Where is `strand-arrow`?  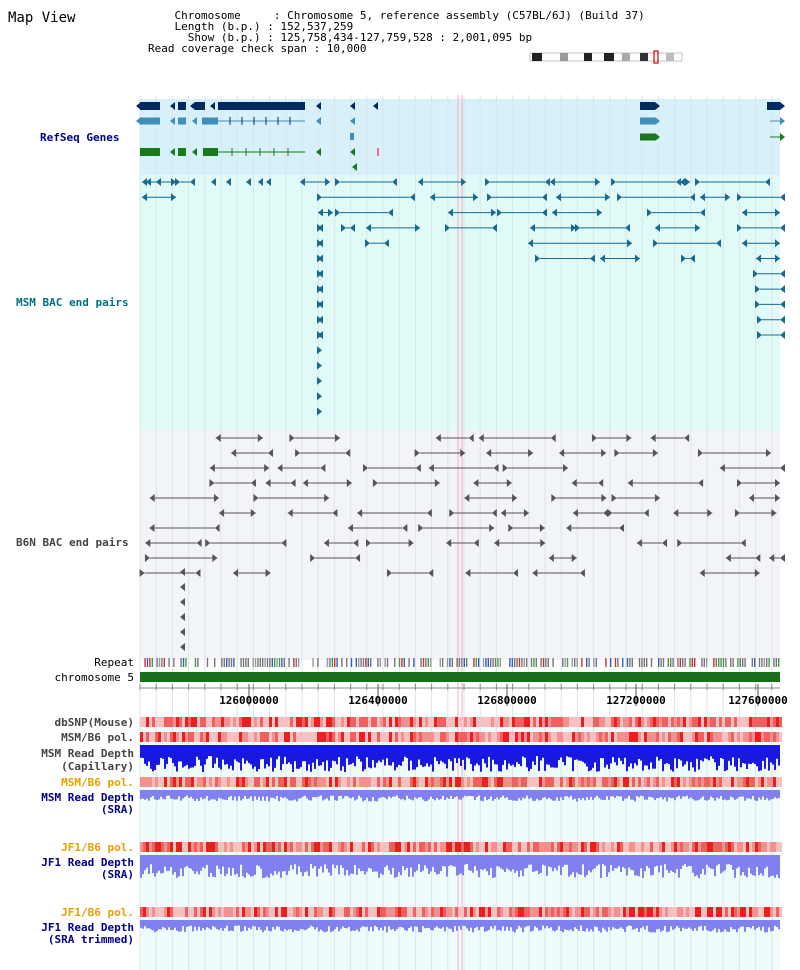 strand-arrow is located at coordinates (138, 121).